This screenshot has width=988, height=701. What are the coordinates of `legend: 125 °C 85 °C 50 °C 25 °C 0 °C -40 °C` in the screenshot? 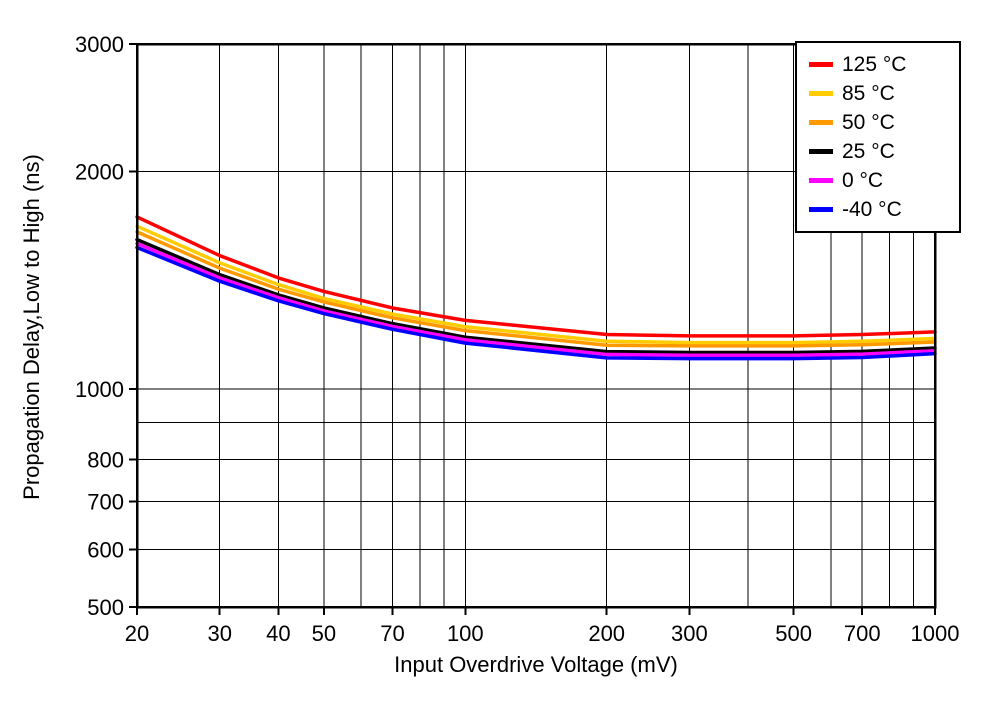 It's located at (878, 137).